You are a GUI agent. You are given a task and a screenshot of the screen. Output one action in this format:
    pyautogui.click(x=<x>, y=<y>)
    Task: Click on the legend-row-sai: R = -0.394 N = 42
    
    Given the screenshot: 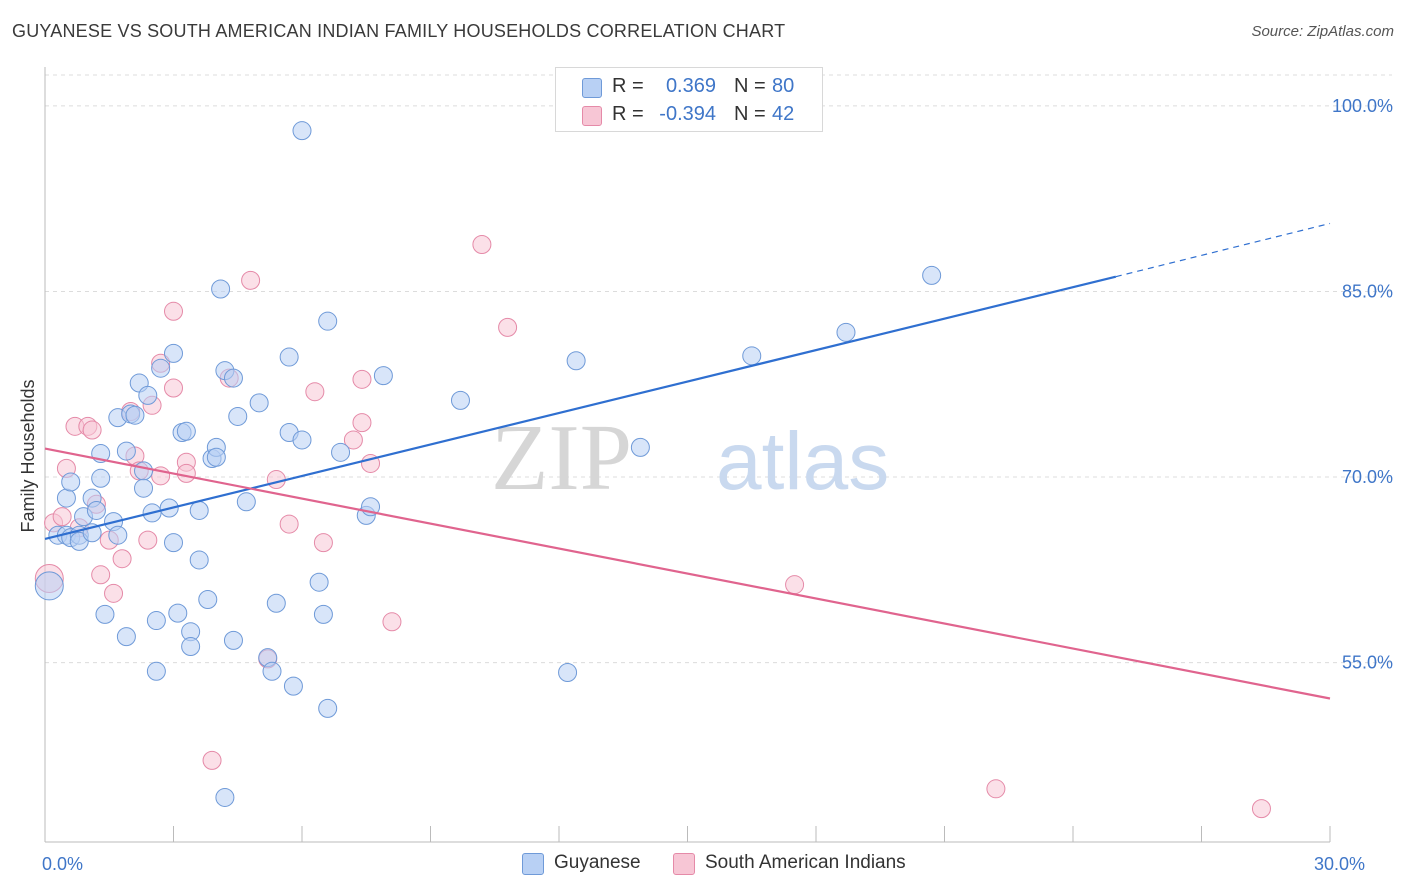 What is the action you would take?
    pyautogui.click(x=689, y=115)
    